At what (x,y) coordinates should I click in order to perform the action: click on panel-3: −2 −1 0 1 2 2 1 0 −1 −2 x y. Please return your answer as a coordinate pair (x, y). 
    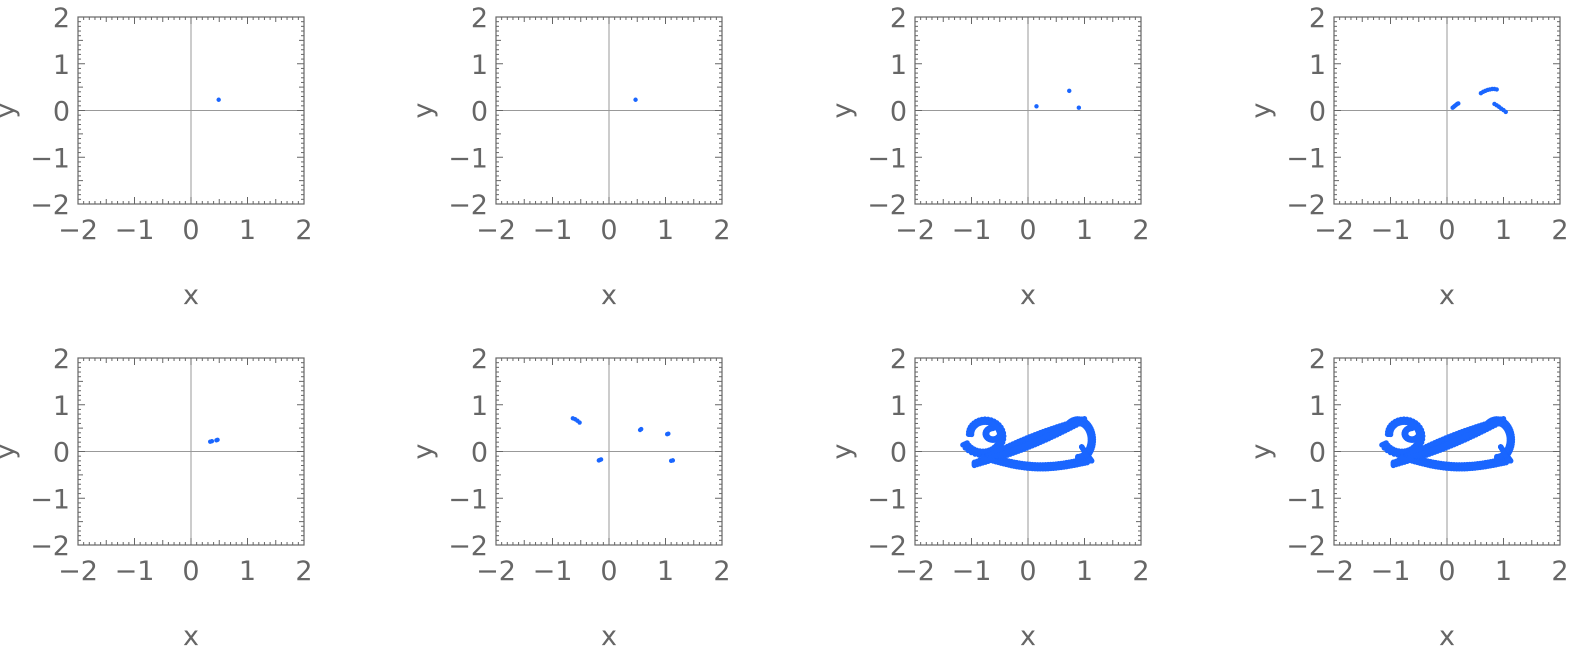
    Looking at the image, I should click on (988, 157).